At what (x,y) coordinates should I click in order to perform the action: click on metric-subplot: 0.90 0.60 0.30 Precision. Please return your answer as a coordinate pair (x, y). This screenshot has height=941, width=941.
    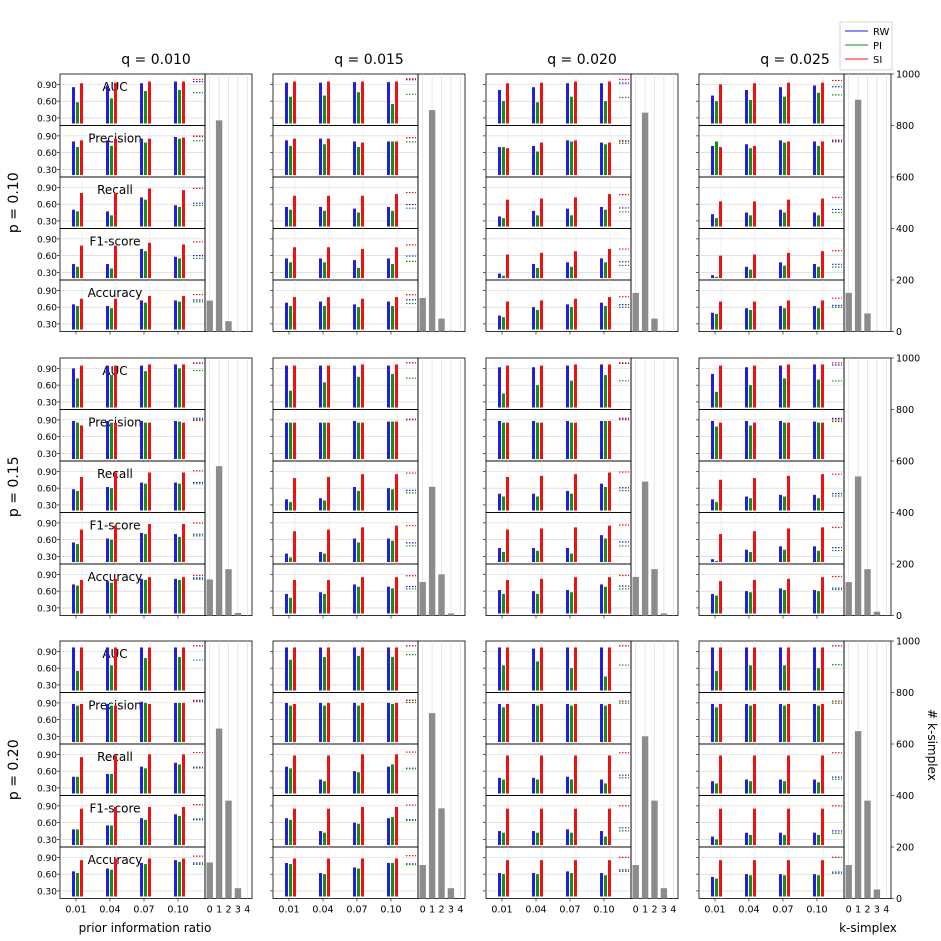
    Looking at the image, I should click on (121, 718).